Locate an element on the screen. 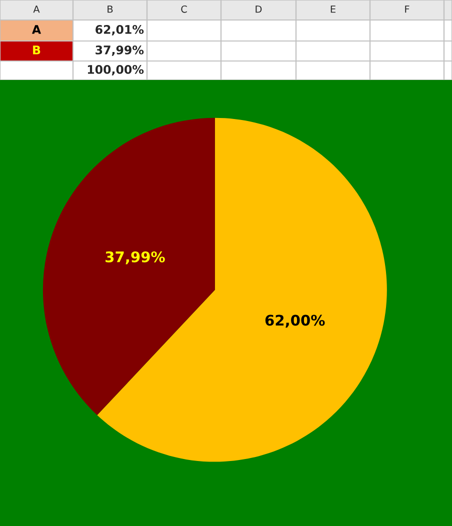  text: 37,99% is located at coordinates (120, 50).